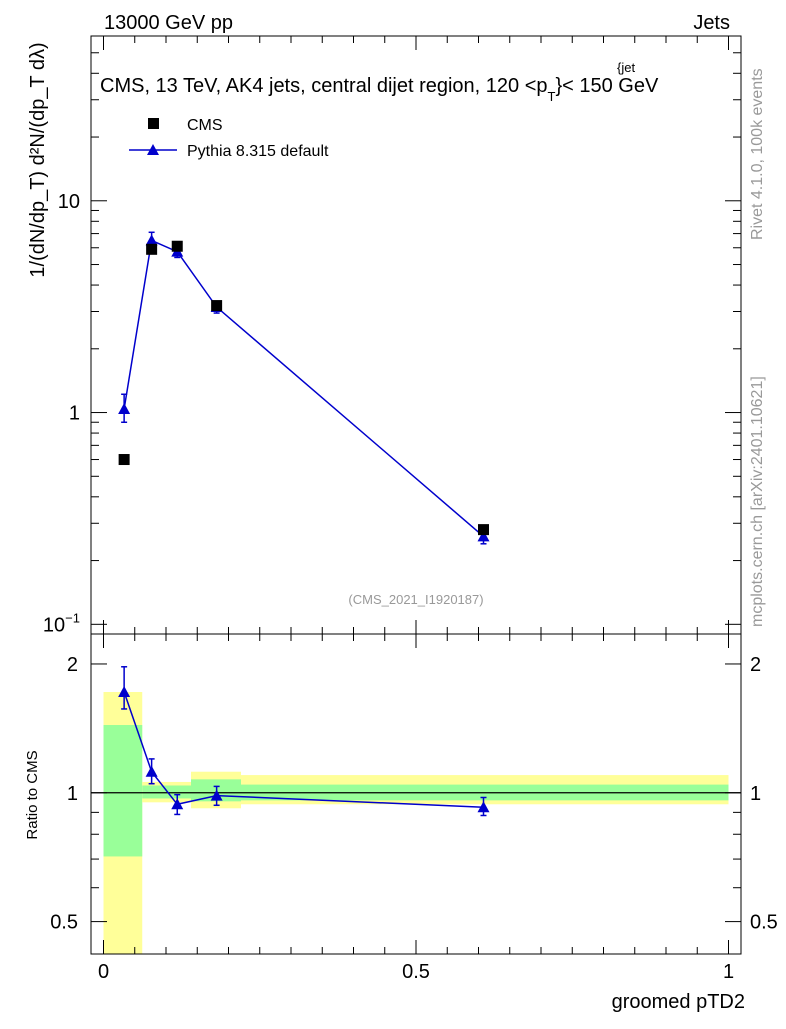  What do you see at coordinates (153, 123) in the screenshot?
I see `legend-data-marker` at bounding box center [153, 123].